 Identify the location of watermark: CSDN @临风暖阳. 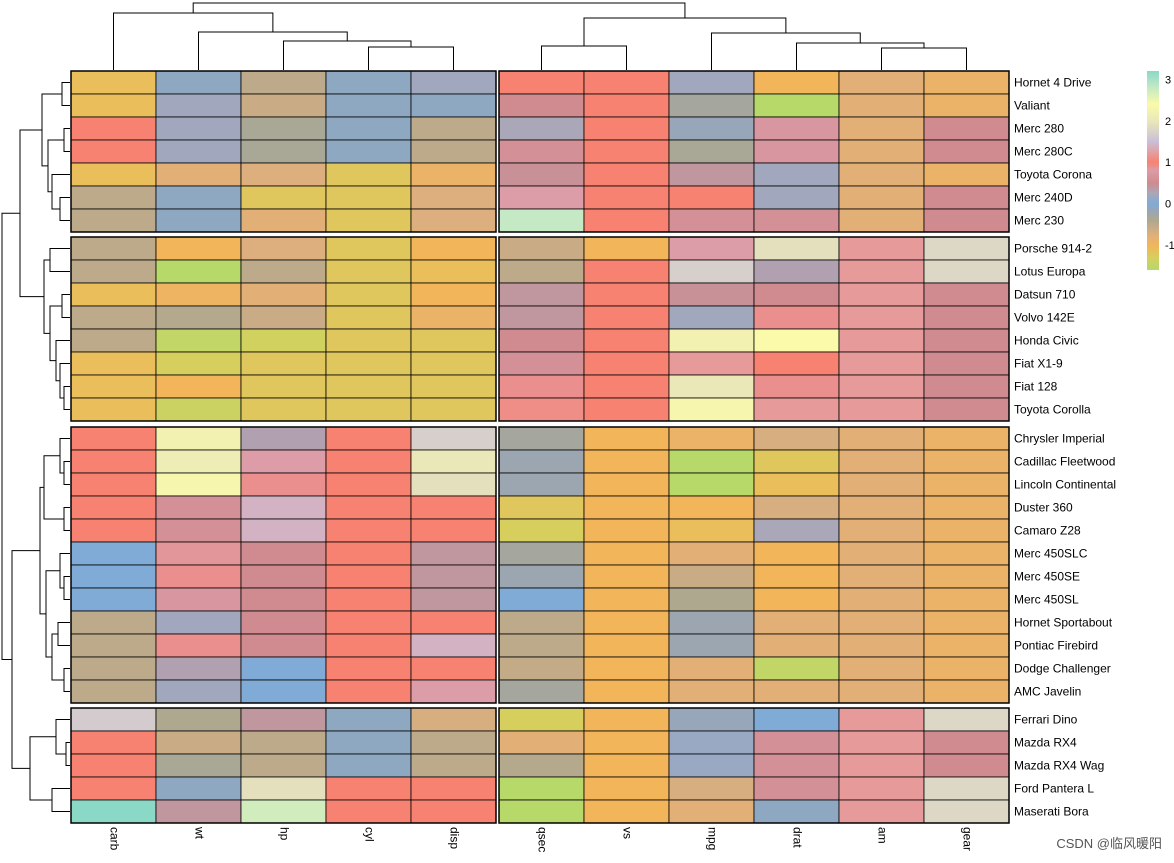
(1109, 843).